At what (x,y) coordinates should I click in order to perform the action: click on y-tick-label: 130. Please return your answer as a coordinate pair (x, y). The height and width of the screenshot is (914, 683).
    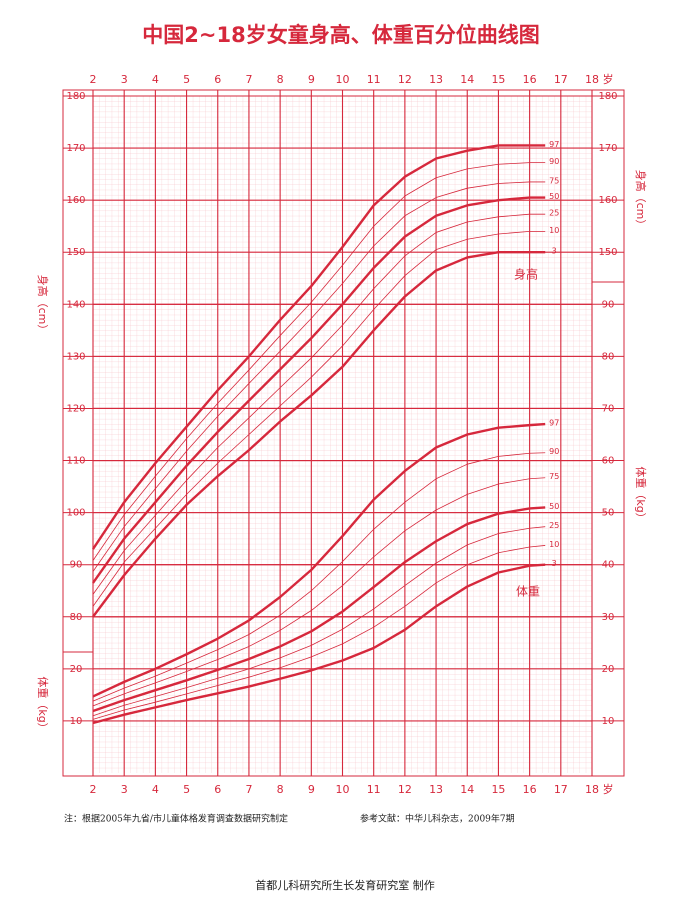
    Looking at the image, I should click on (75, 356).